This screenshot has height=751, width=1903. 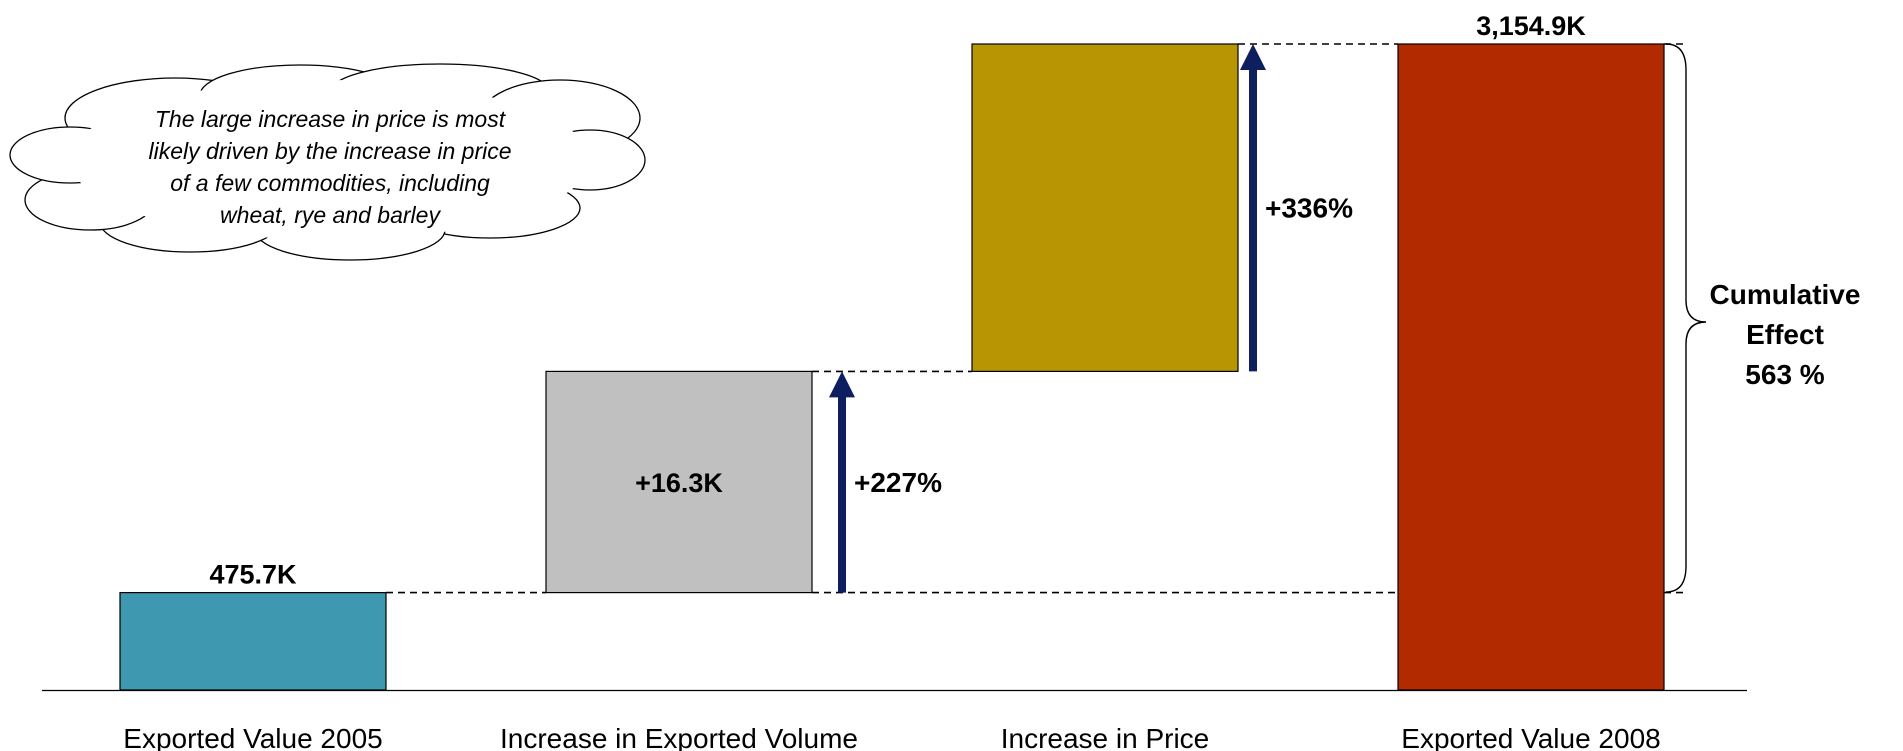 I want to click on cumulative-line: 563 %, so click(x=1785, y=374).